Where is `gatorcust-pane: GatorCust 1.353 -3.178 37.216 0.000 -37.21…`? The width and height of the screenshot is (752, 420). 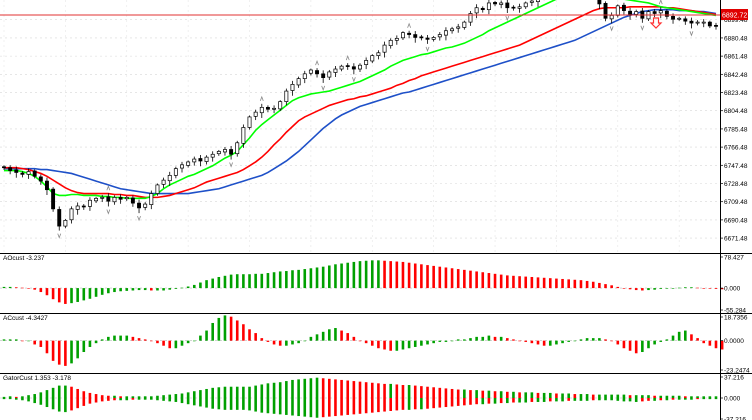 gatorcust-pane: GatorCust 1.353 -3.178 37.216 0.000 -37.21… is located at coordinates (373, 397).